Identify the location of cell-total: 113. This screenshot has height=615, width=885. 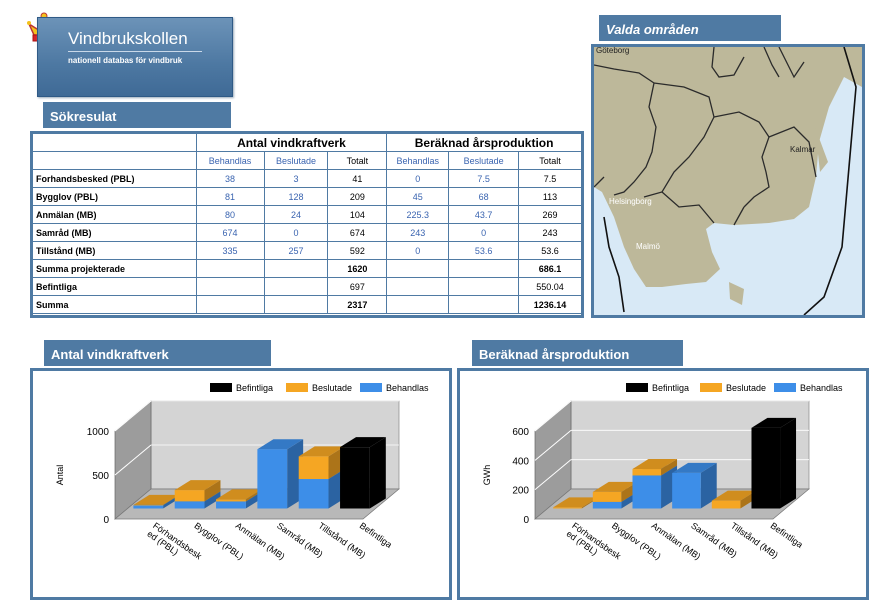
(550, 196).